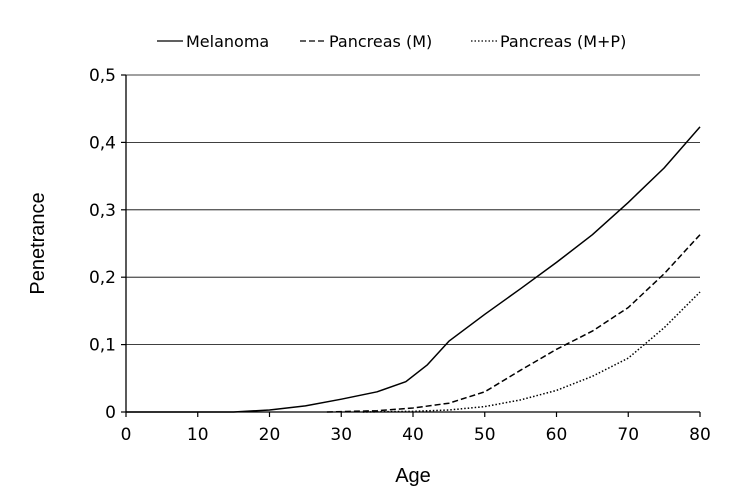  I want to click on x-tick-label: 80, so click(700, 435).